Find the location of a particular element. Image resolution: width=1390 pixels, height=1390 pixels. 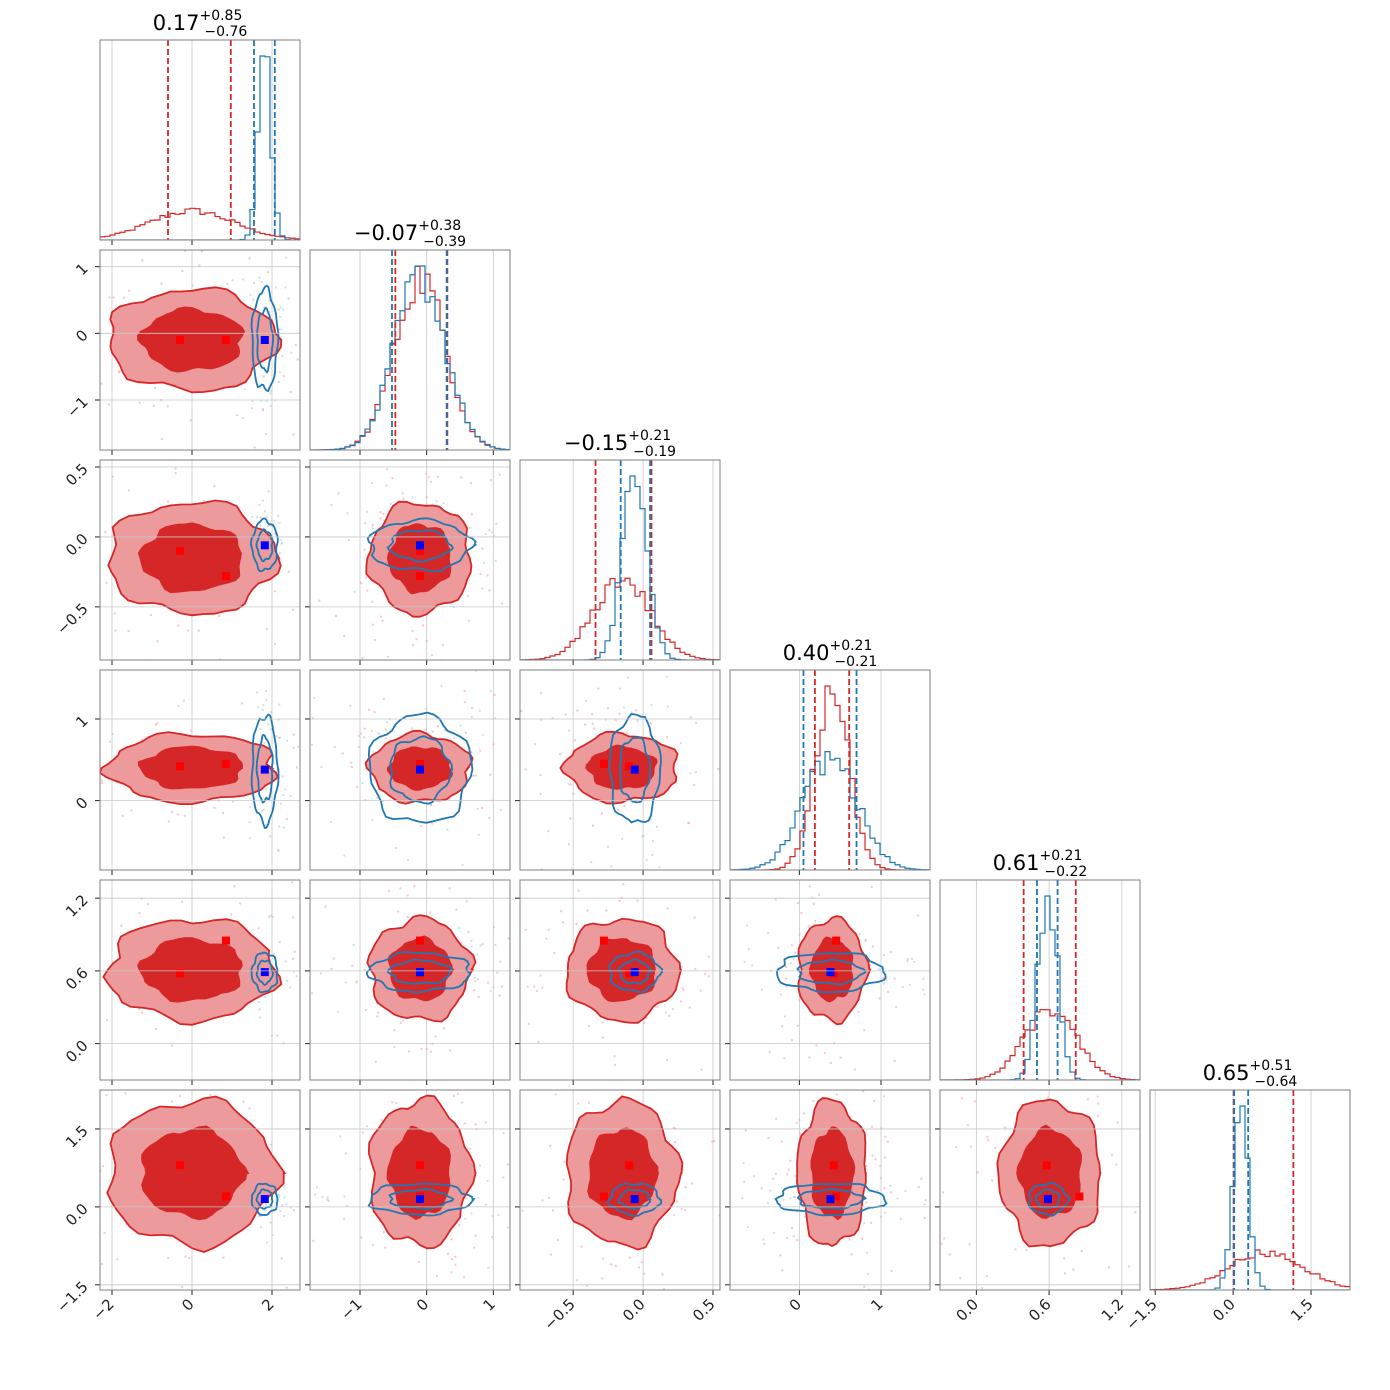

histogram-series-b is located at coordinates (1040, 987).